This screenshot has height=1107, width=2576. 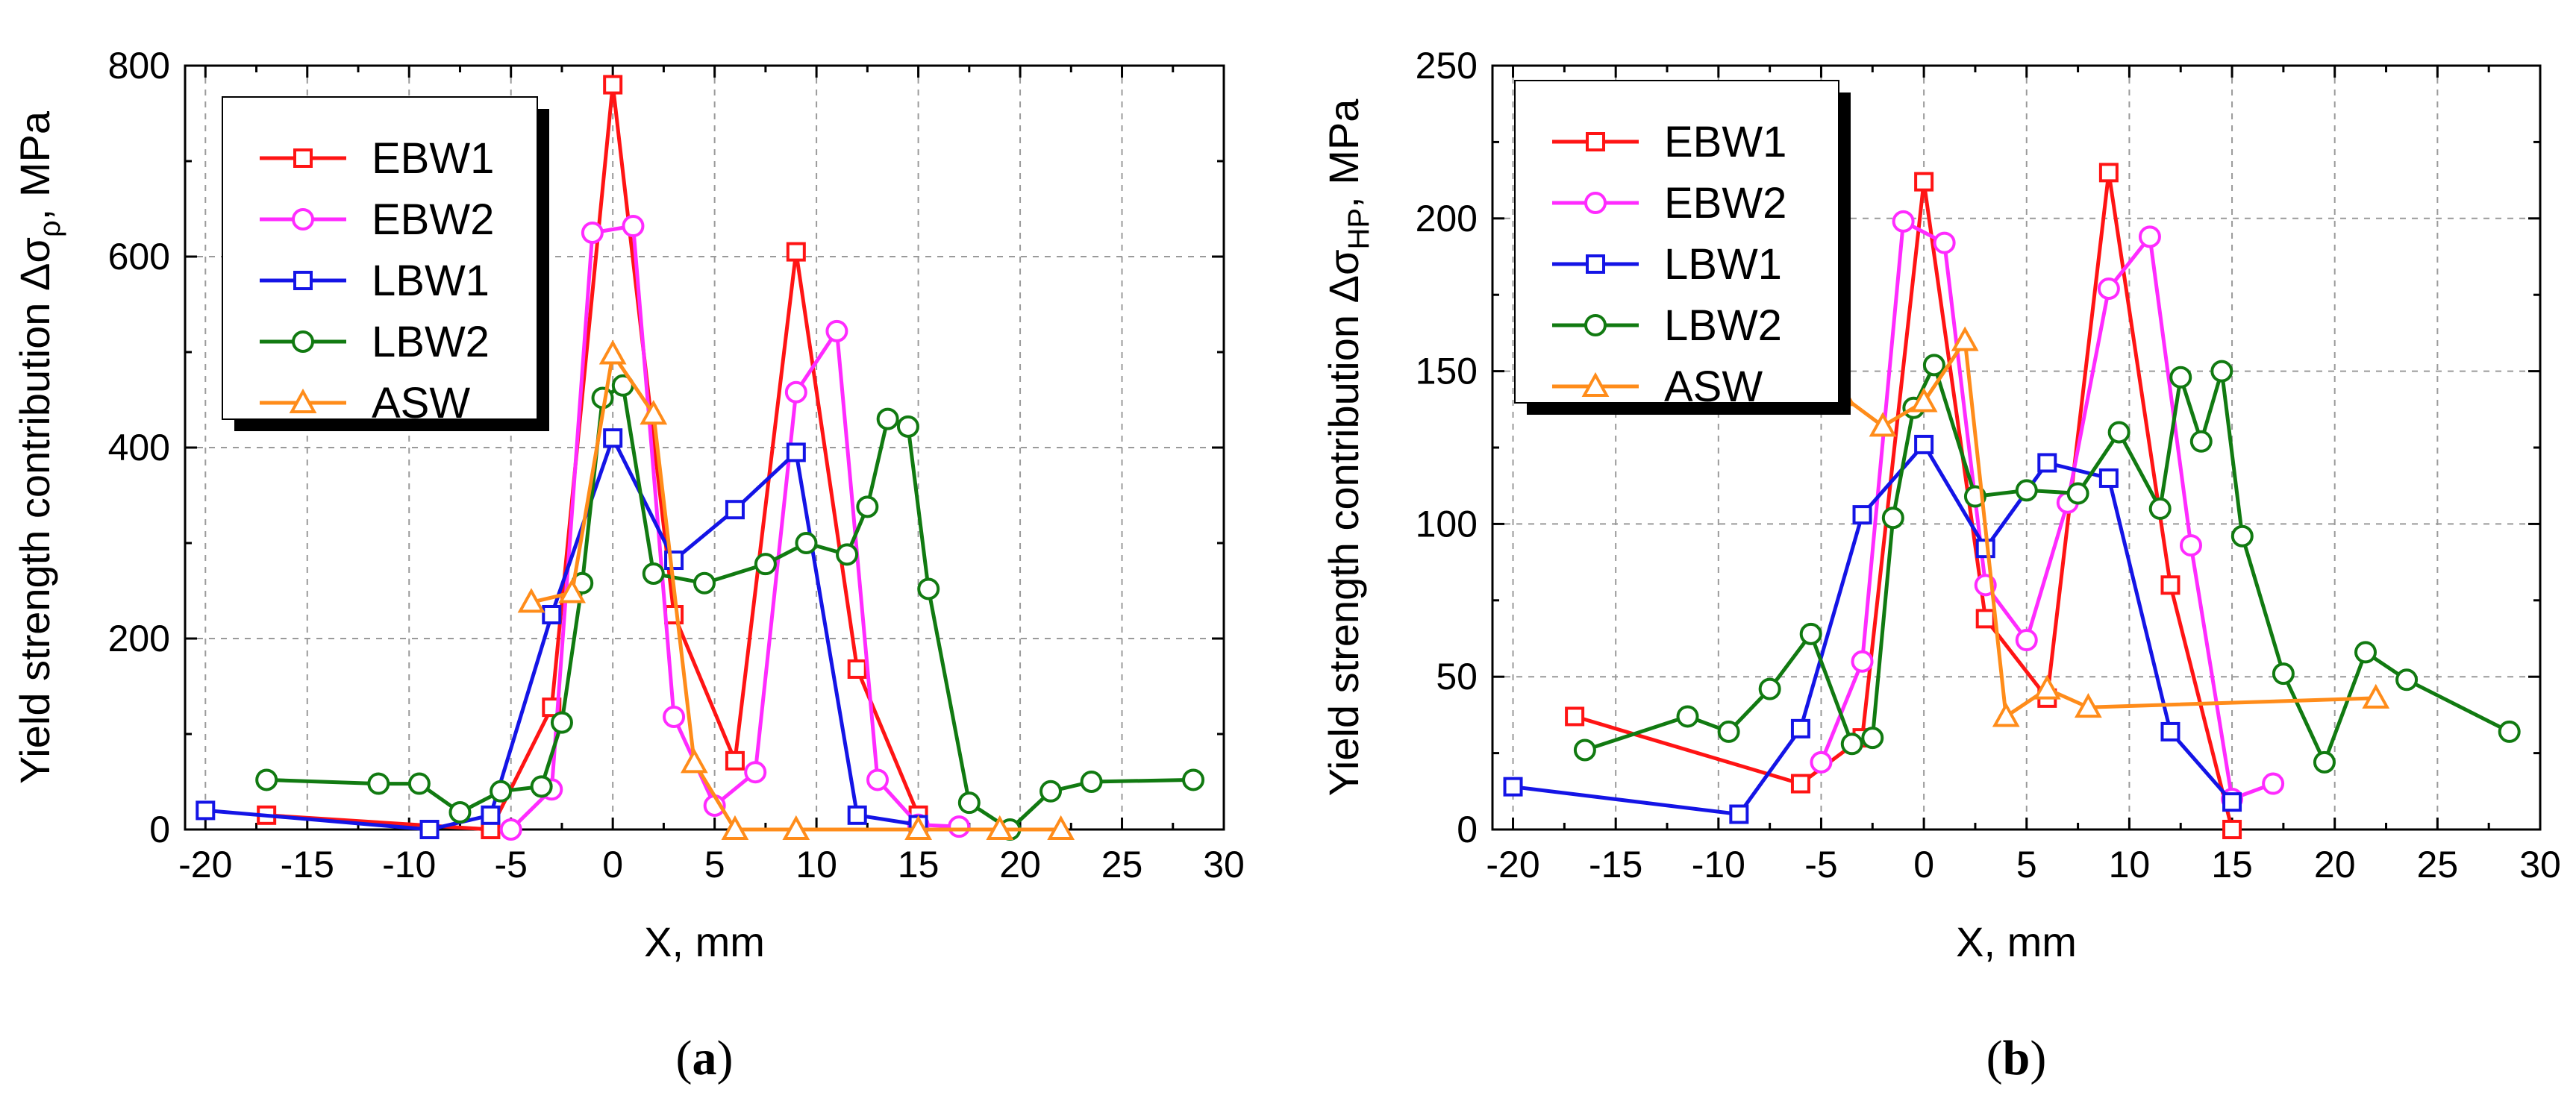 I want to click on y-tick-label: 50, so click(x=1457, y=676).